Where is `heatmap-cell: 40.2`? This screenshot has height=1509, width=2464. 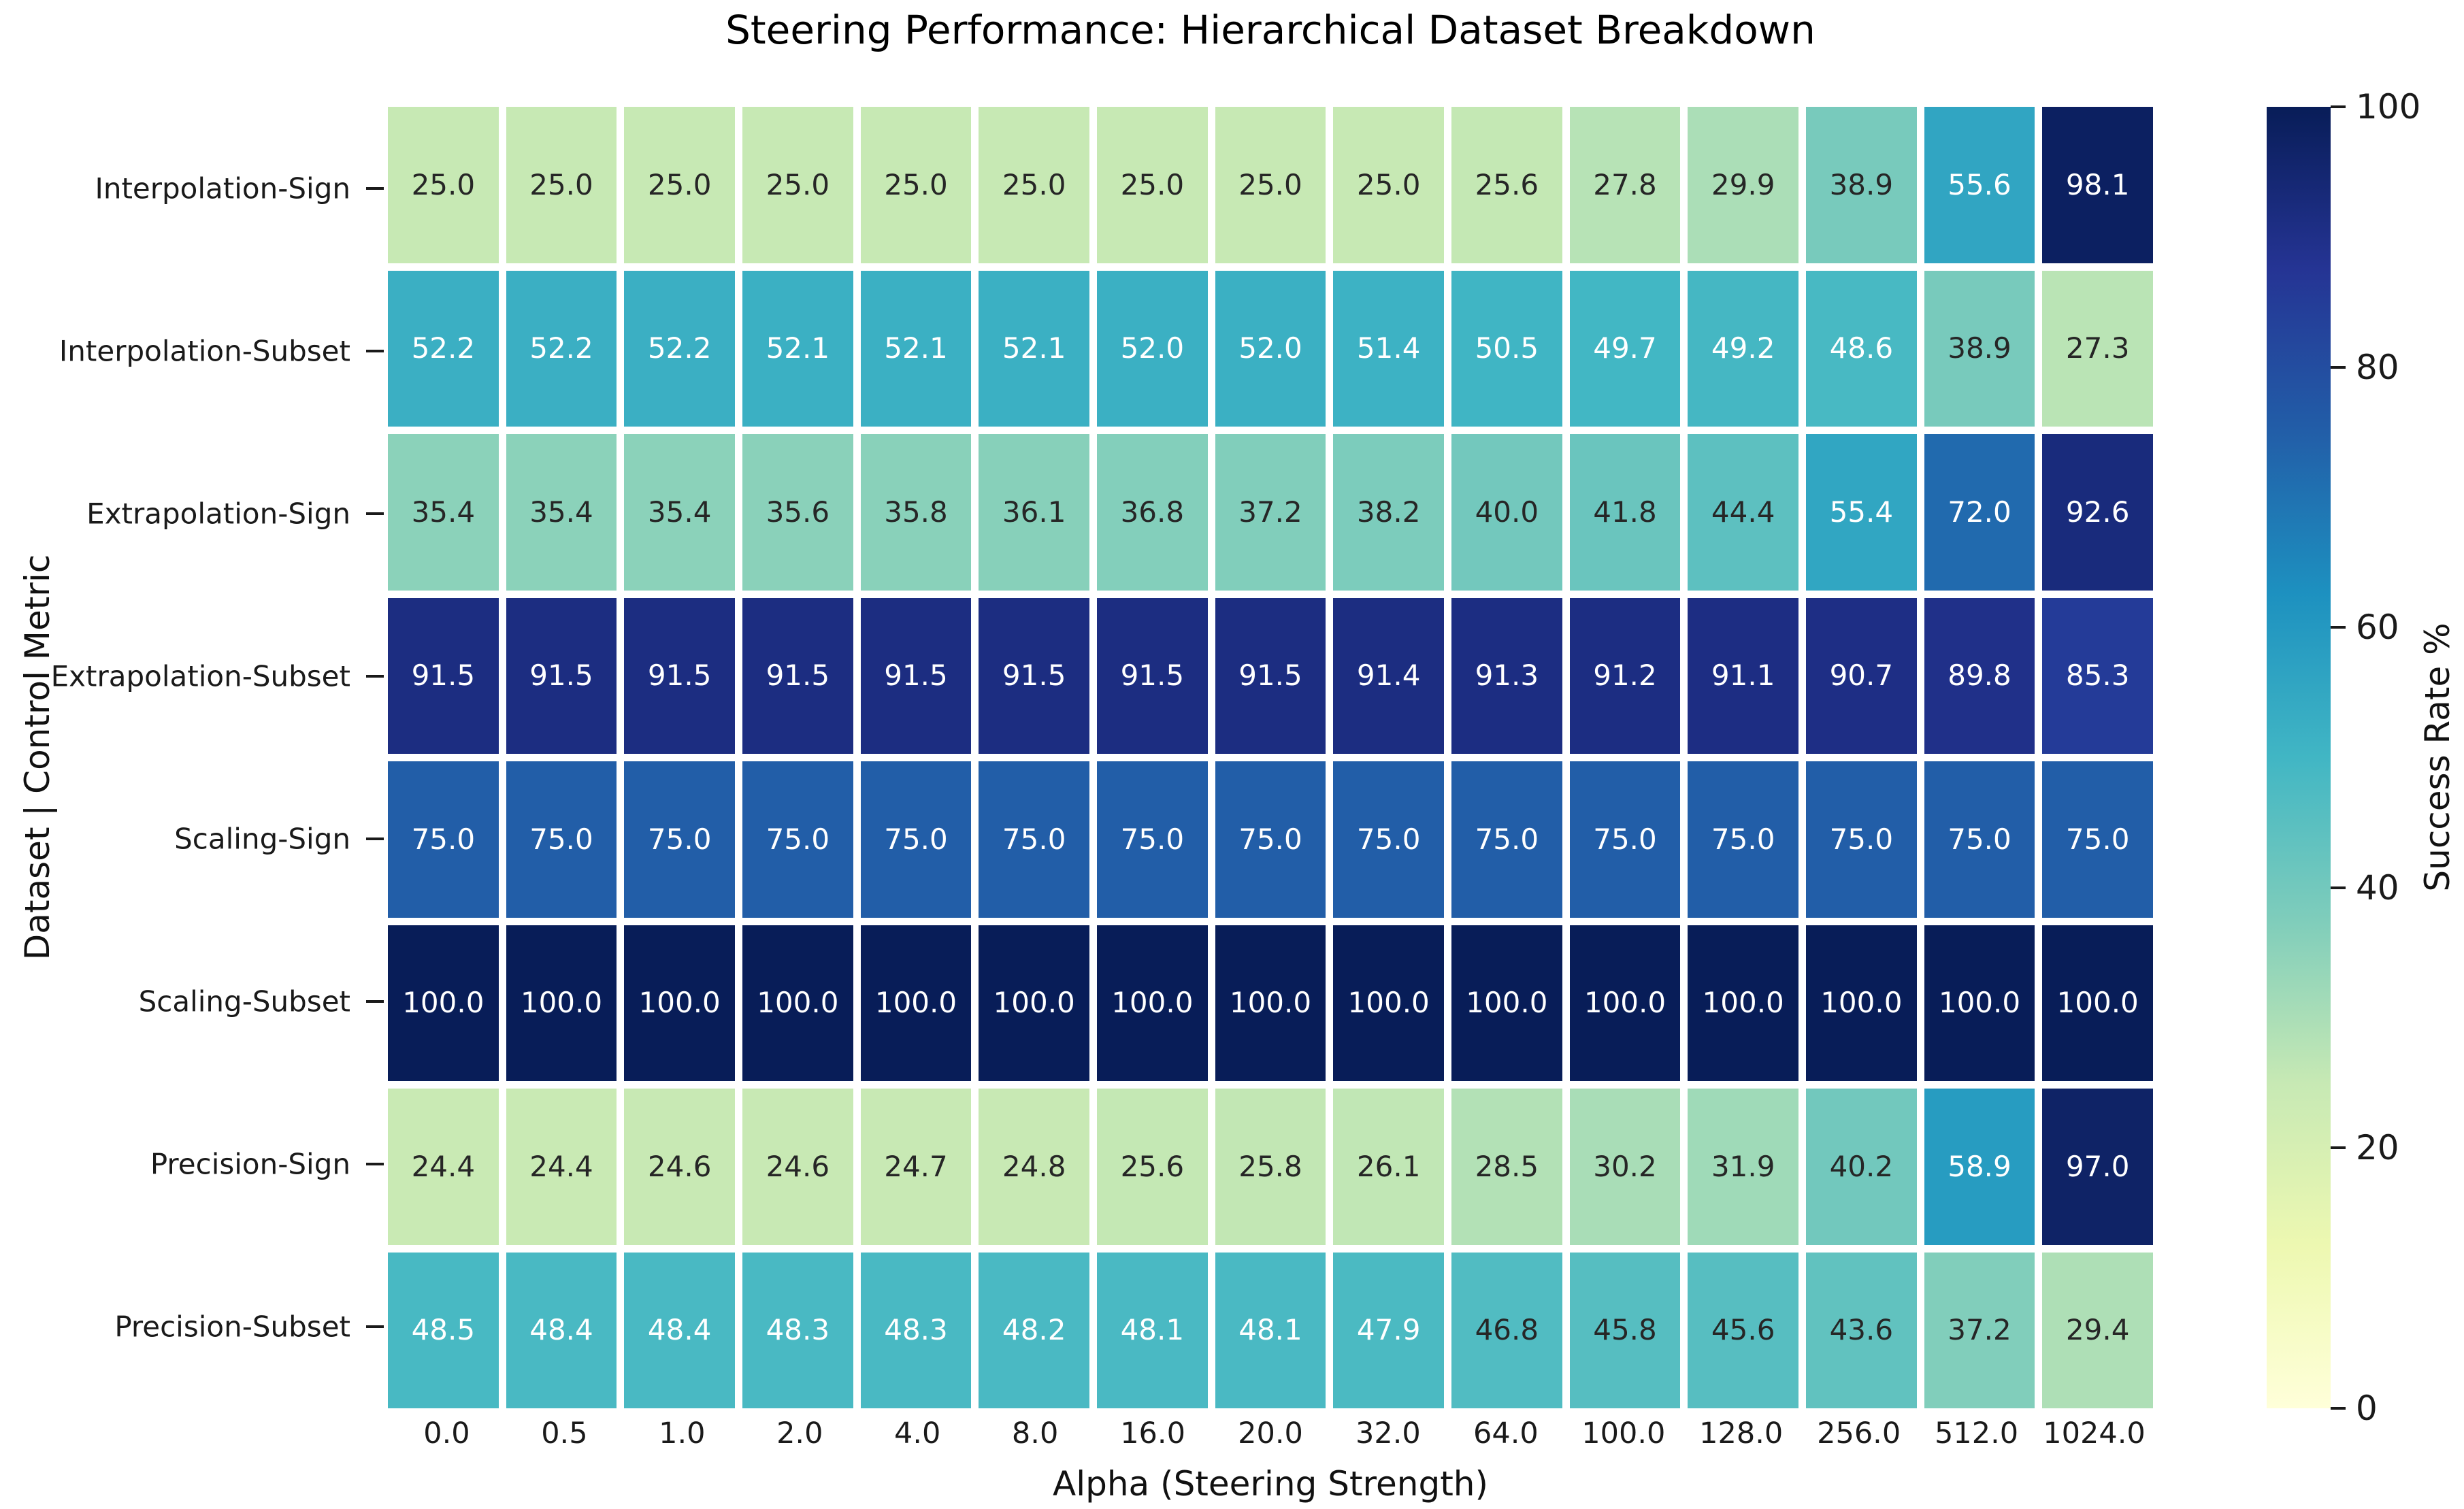 heatmap-cell: 40.2 is located at coordinates (1861, 1167).